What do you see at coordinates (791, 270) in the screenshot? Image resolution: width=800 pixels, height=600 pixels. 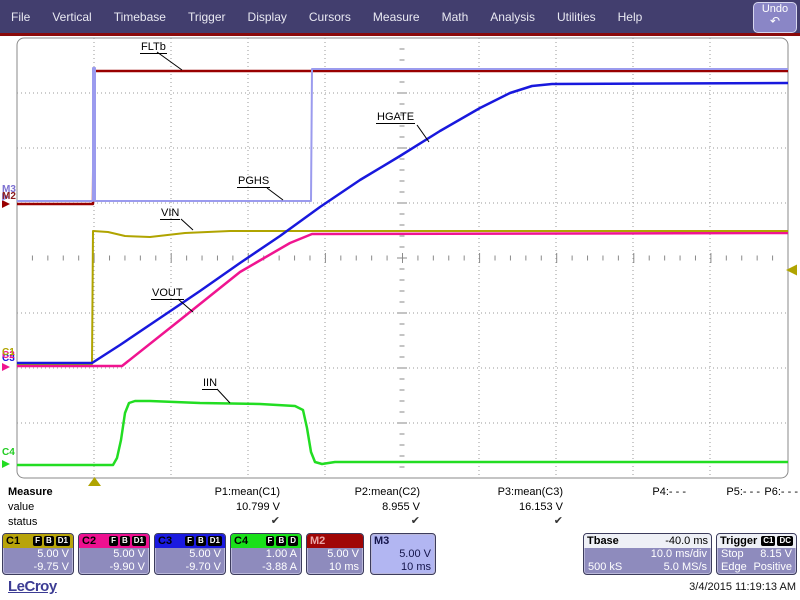 I see `trigger-level-marker` at bounding box center [791, 270].